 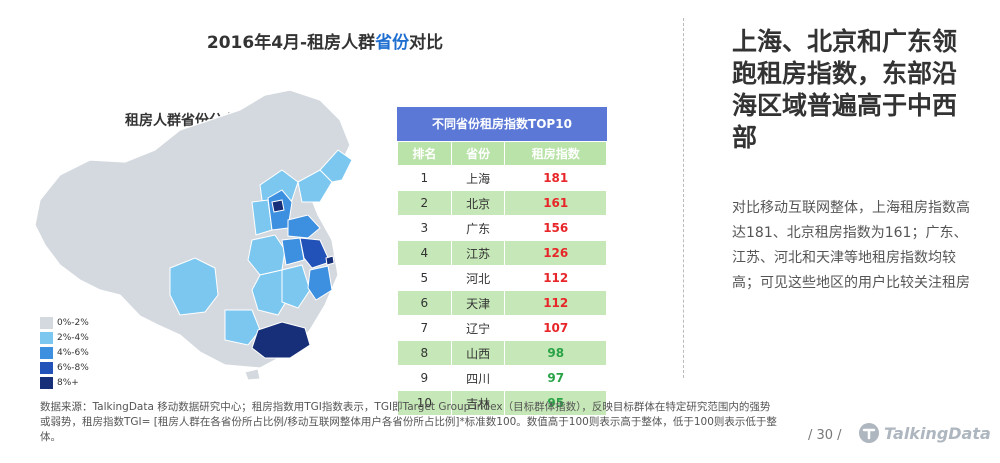 I want to click on page-number: / 30 /, so click(x=825, y=435).